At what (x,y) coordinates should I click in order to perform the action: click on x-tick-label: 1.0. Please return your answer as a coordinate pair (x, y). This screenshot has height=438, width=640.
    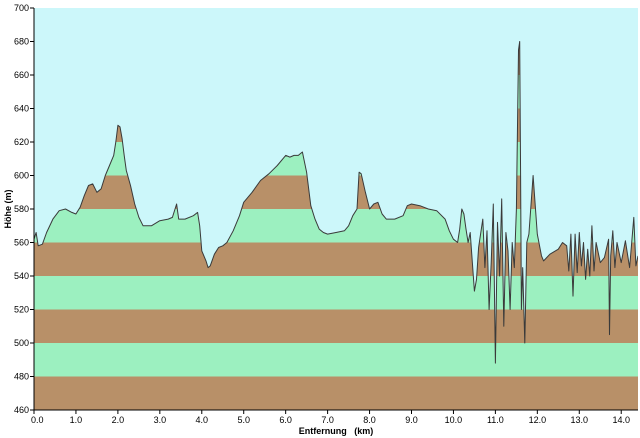
    Looking at the image, I should click on (76, 420).